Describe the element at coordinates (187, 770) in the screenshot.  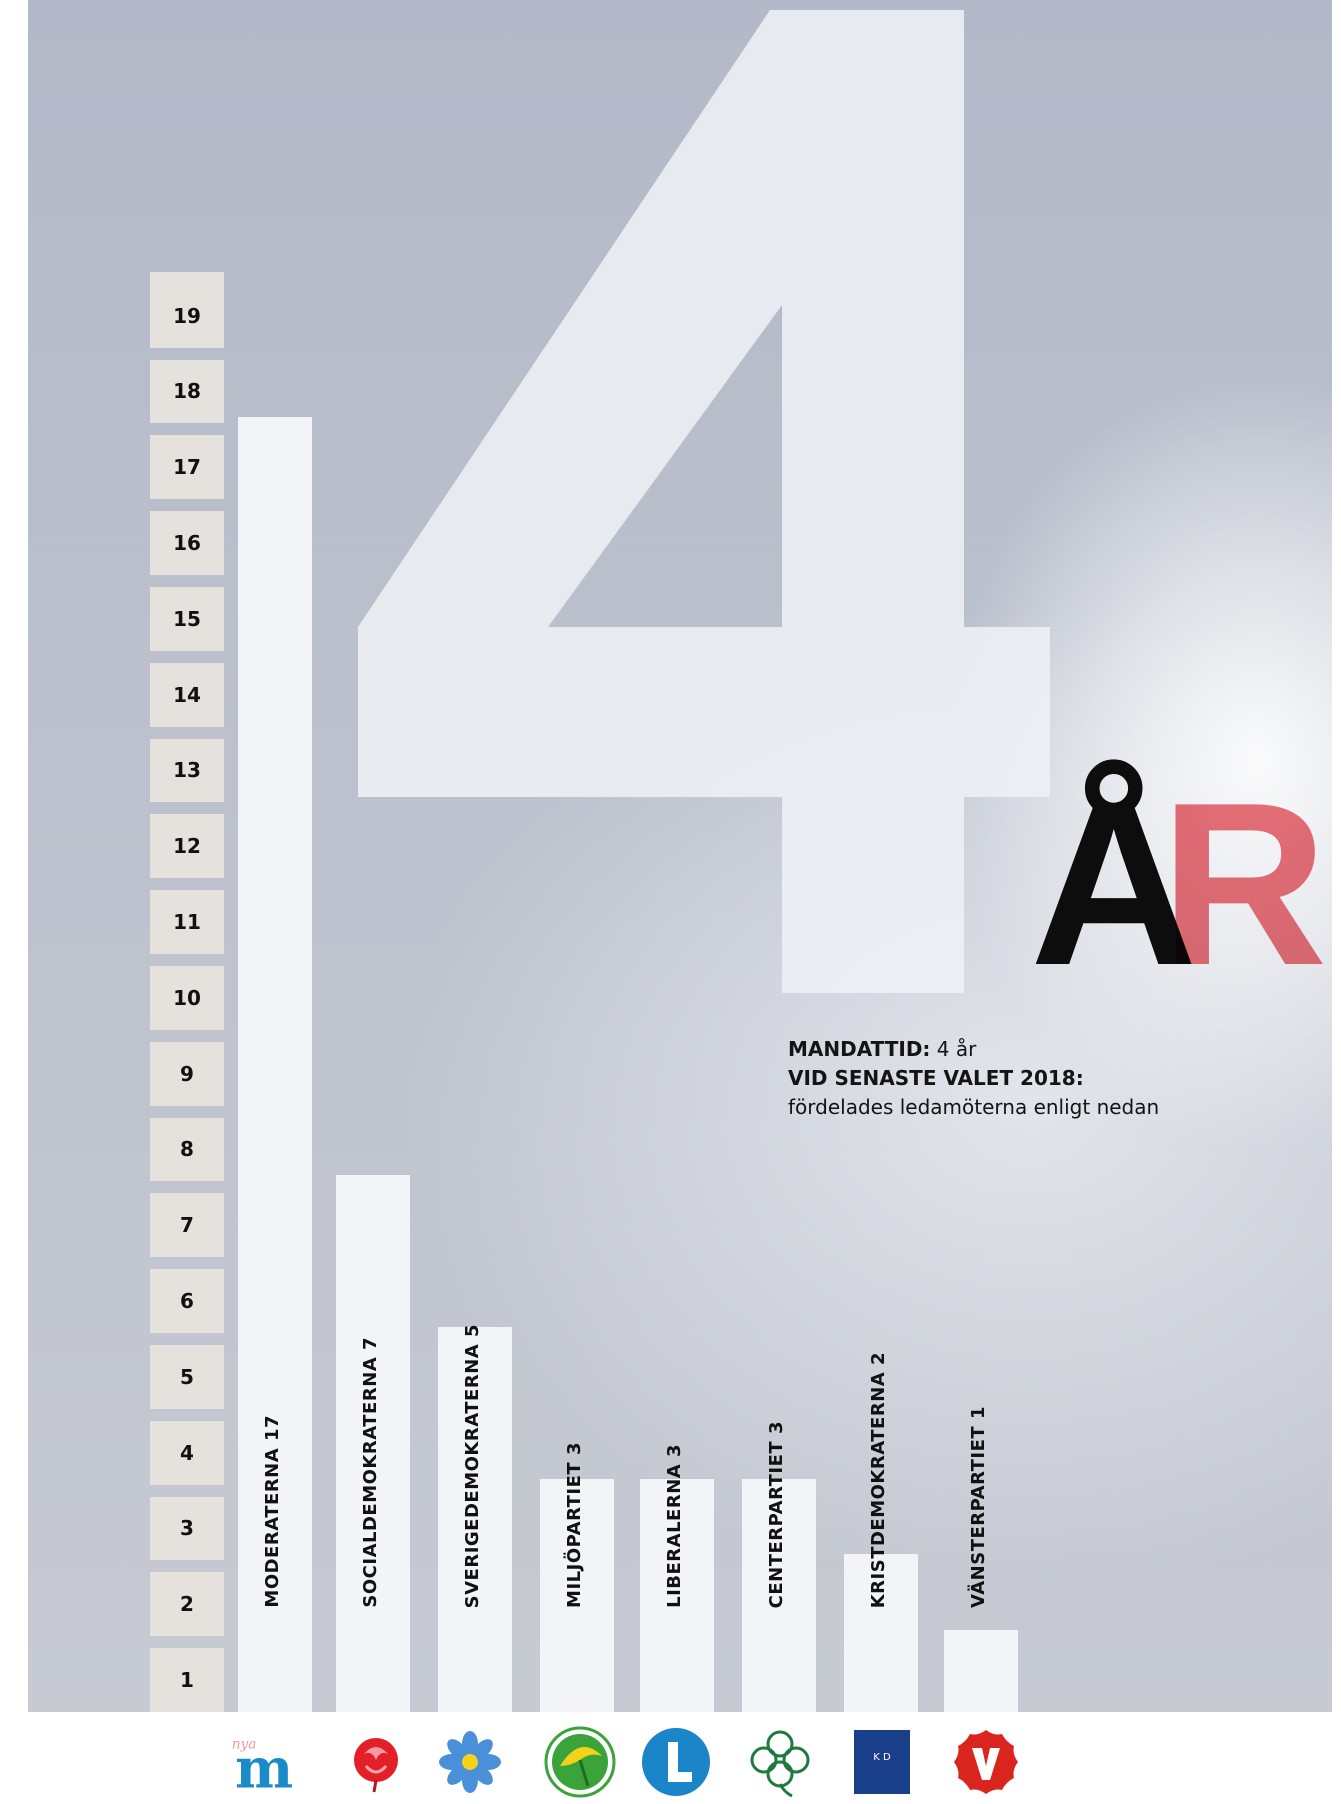
I see `seat-scale-cell: 13` at that location.